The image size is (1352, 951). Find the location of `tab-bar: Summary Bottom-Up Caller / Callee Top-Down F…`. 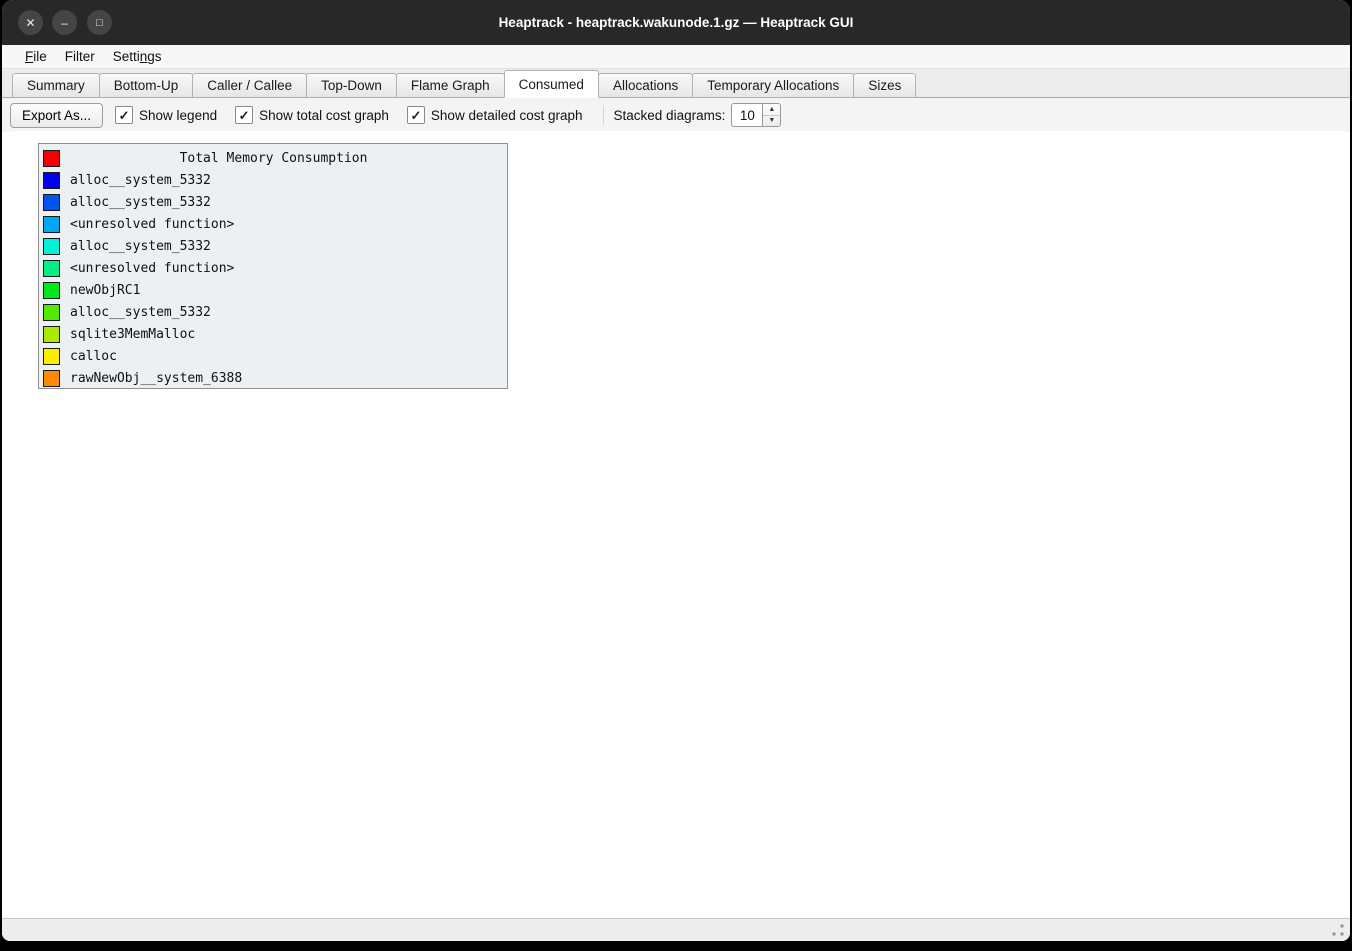

tab-bar: Summary Bottom-Up Caller / Callee Top-Down F… is located at coordinates (676, 83).